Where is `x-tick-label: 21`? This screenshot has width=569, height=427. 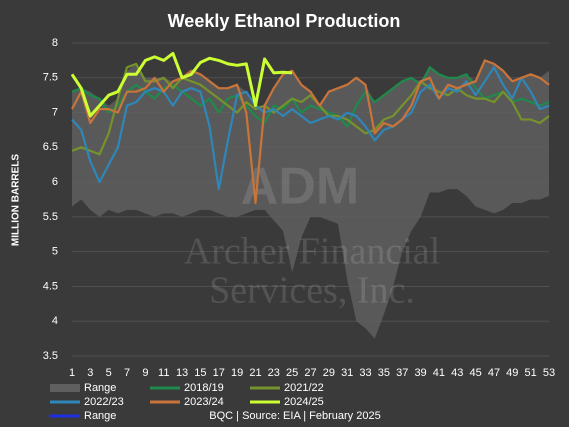
x-tick-label: 21 is located at coordinates (255, 373).